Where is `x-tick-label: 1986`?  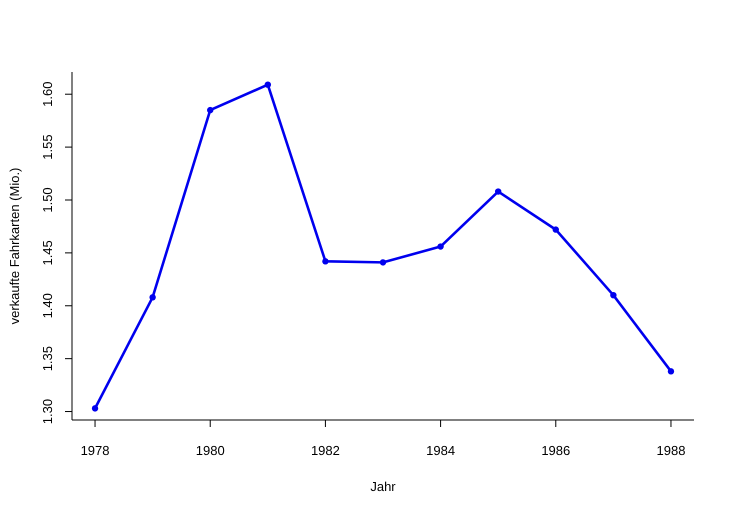
x-tick-label: 1986 is located at coordinates (555, 450).